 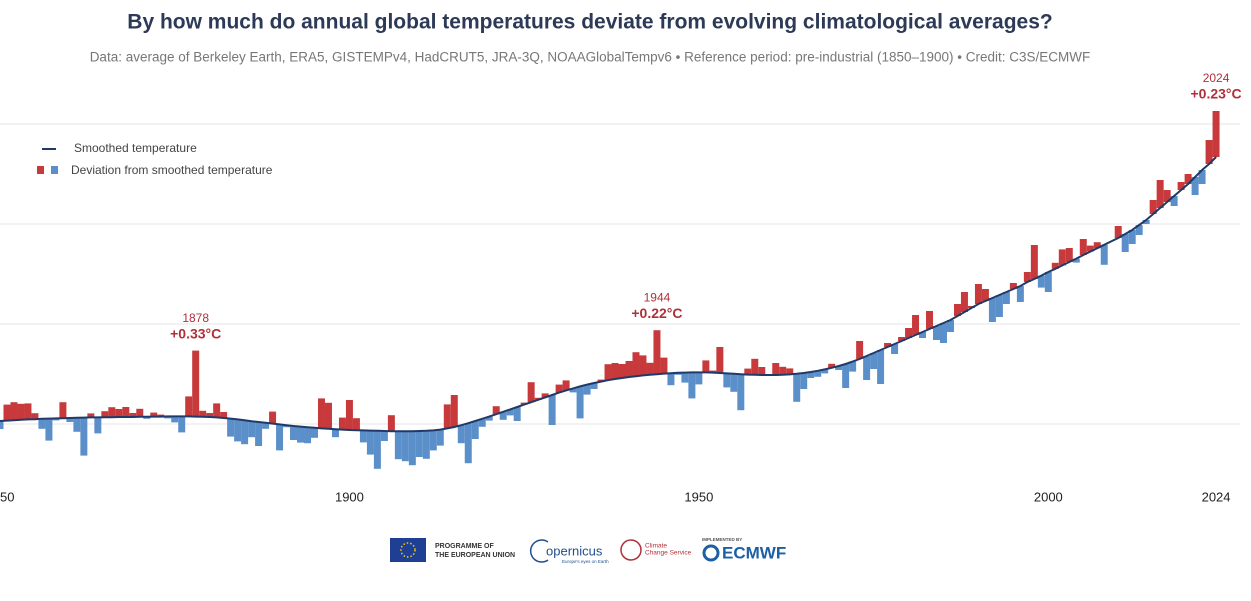 What do you see at coordinates (349, 496) in the screenshot?
I see `x-tick-label: 1900` at bounding box center [349, 496].